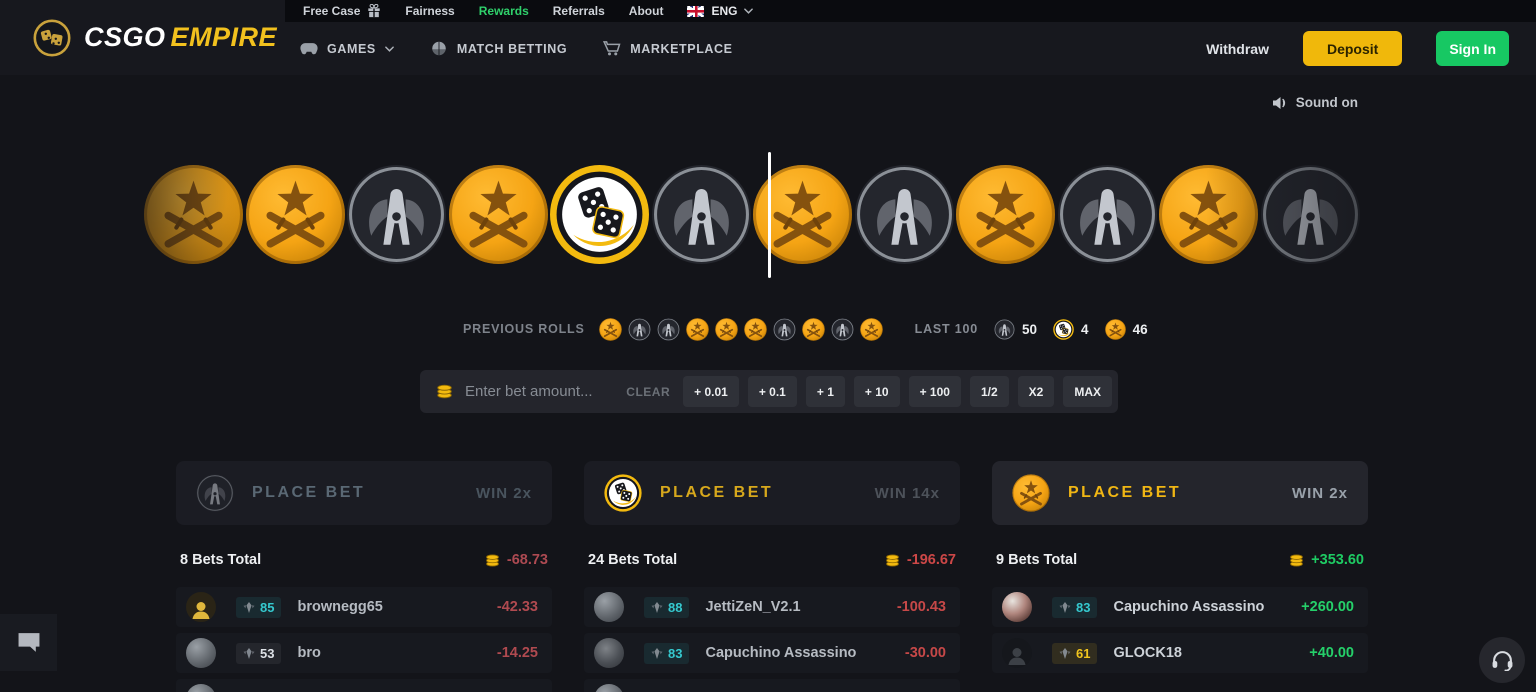 Image resolution: width=1536 pixels, height=692 pixels. What do you see at coordinates (1472, 48) in the screenshot?
I see `sign-in-button: Sign In` at bounding box center [1472, 48].